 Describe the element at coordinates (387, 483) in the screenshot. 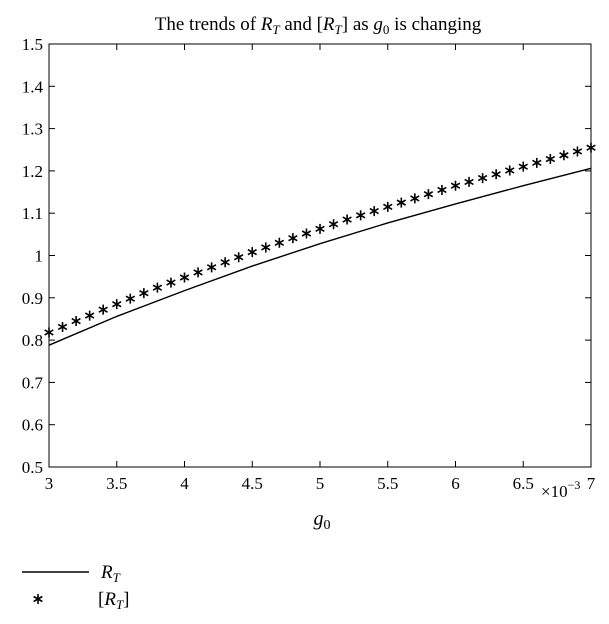

I see `x-tick-label: 5.5` at that location.